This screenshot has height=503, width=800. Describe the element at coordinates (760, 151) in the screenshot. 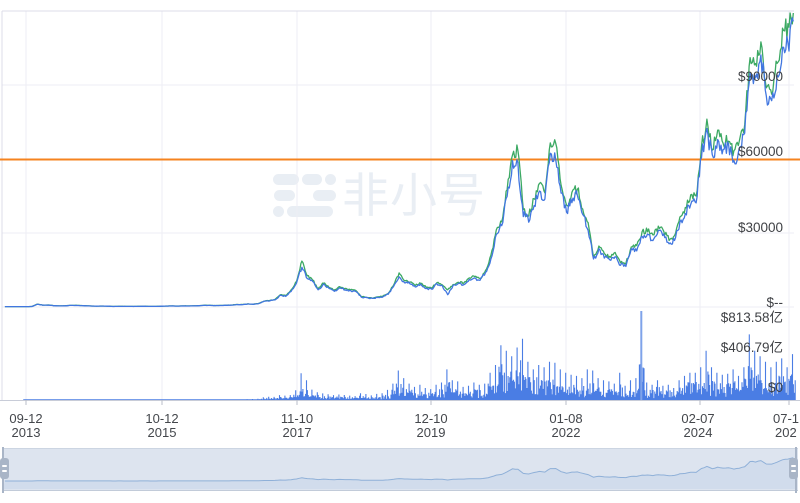

I see `price-axis-label: $60000` at that location.